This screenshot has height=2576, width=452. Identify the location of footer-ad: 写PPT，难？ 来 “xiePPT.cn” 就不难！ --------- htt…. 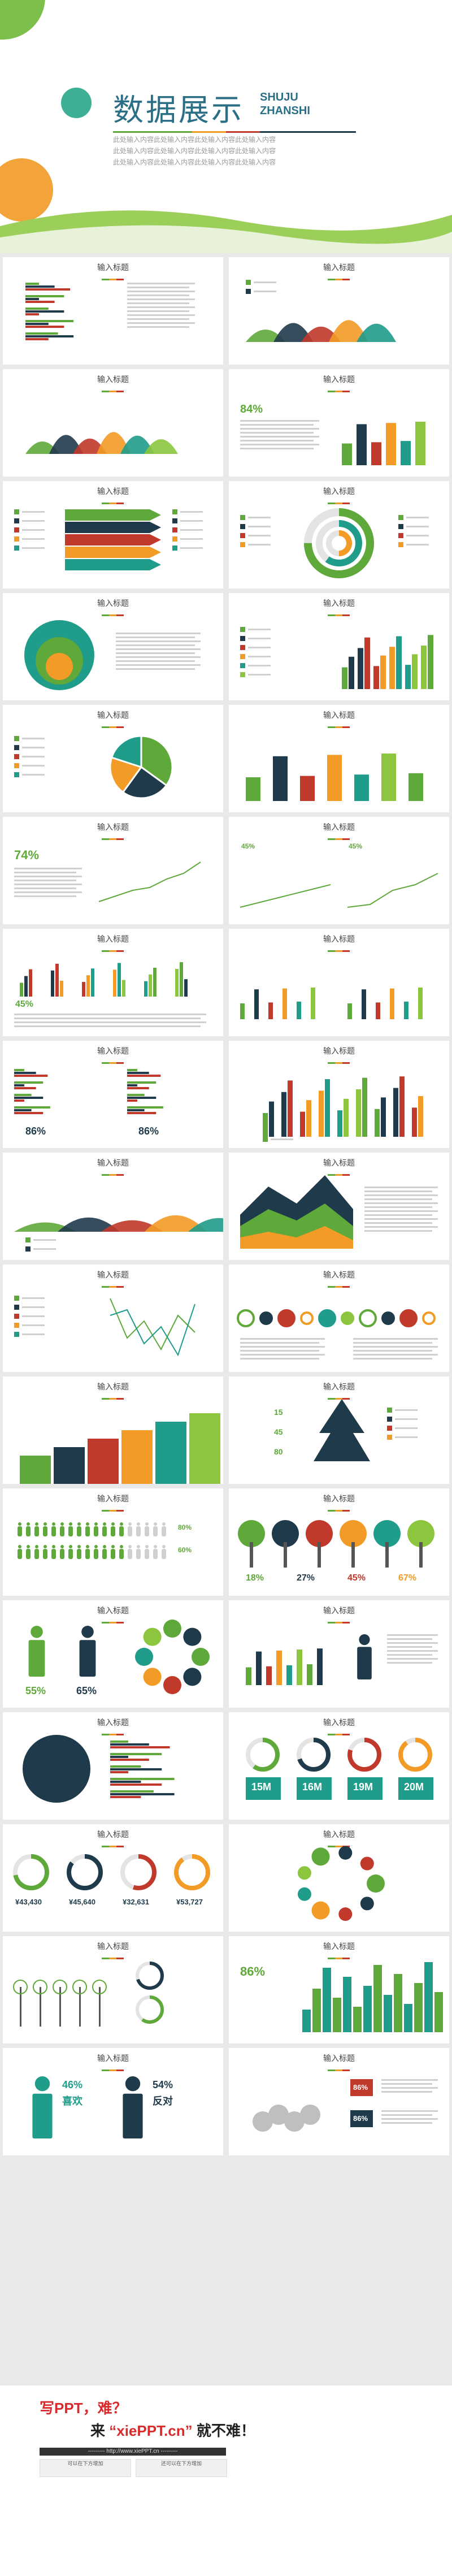
(226, 2480).